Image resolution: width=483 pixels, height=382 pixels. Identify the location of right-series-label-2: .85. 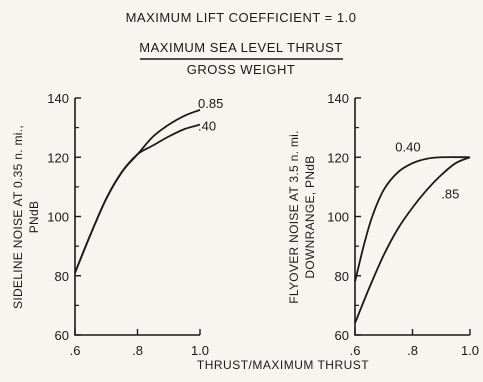
(450, 194).